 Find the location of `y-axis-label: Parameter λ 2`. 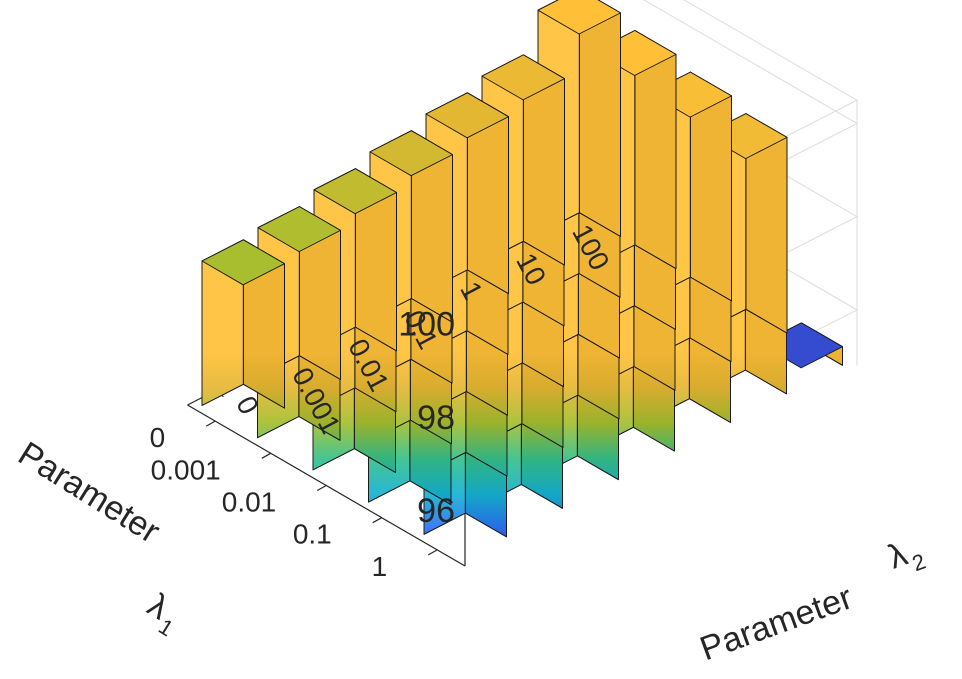

y-axis-label: Parameter λ 2 is located at coordinates (812, 601).